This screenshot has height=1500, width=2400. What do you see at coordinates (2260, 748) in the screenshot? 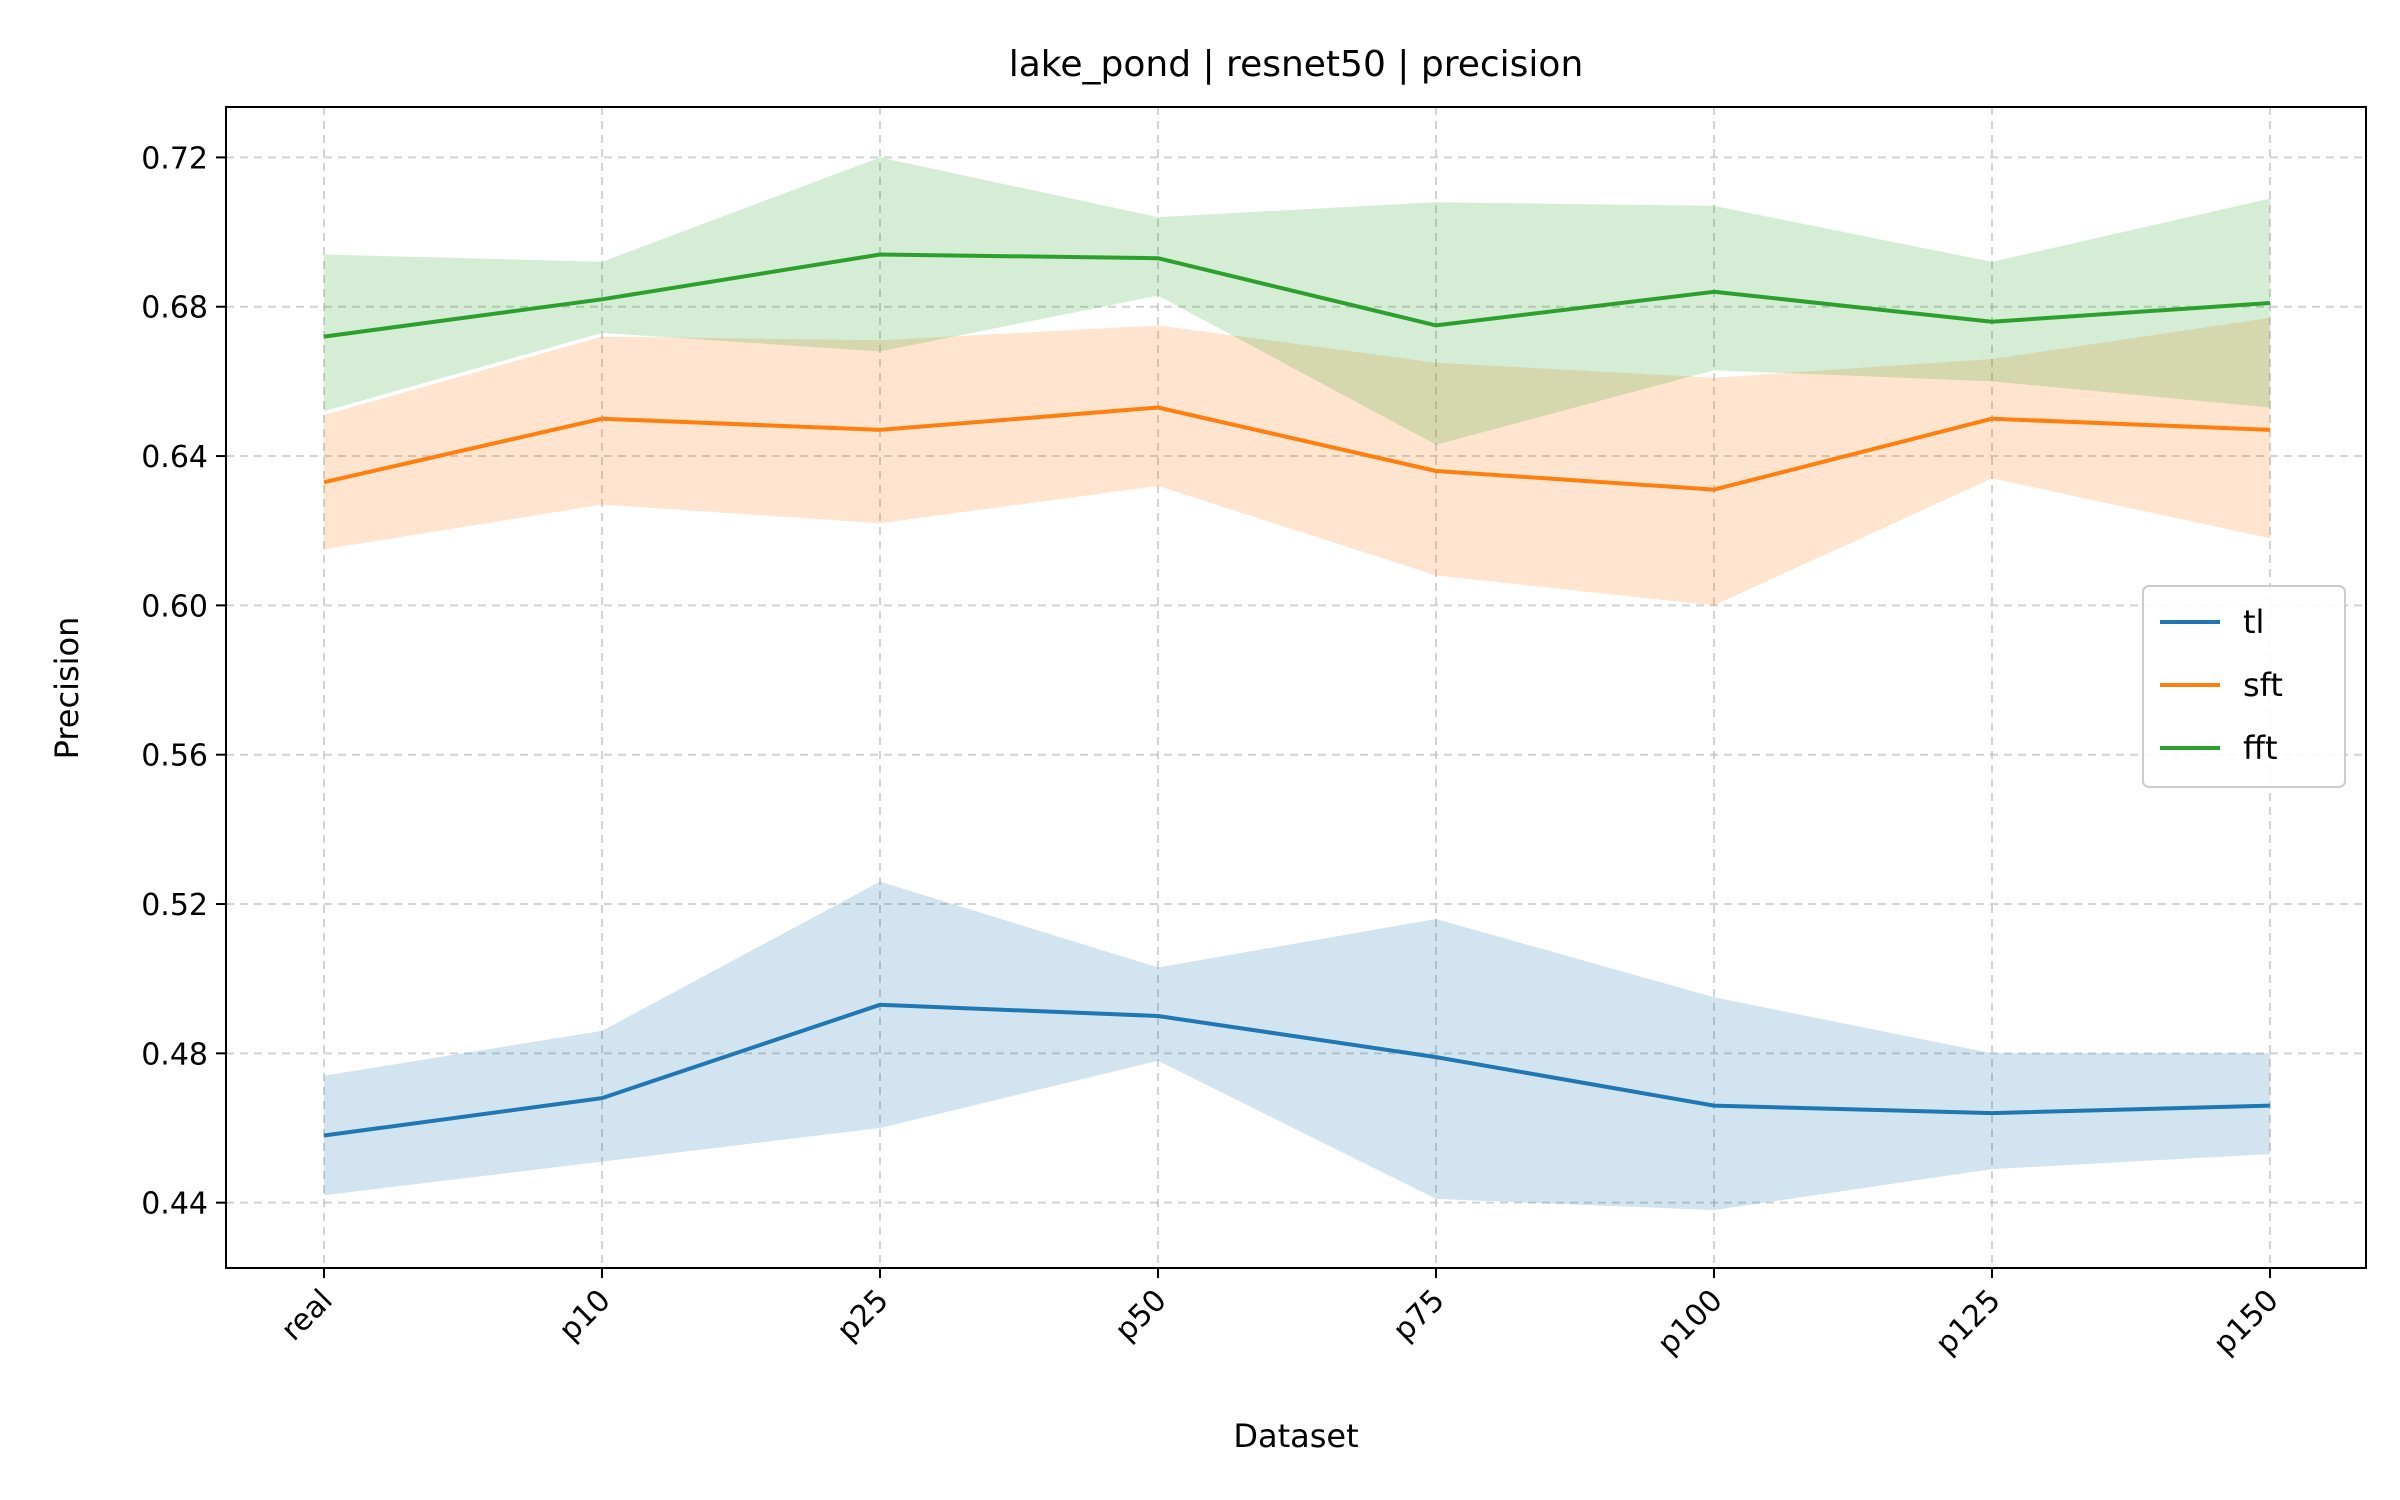
I see `legend-label-fft: fft` at bounding box center [2260, 748].